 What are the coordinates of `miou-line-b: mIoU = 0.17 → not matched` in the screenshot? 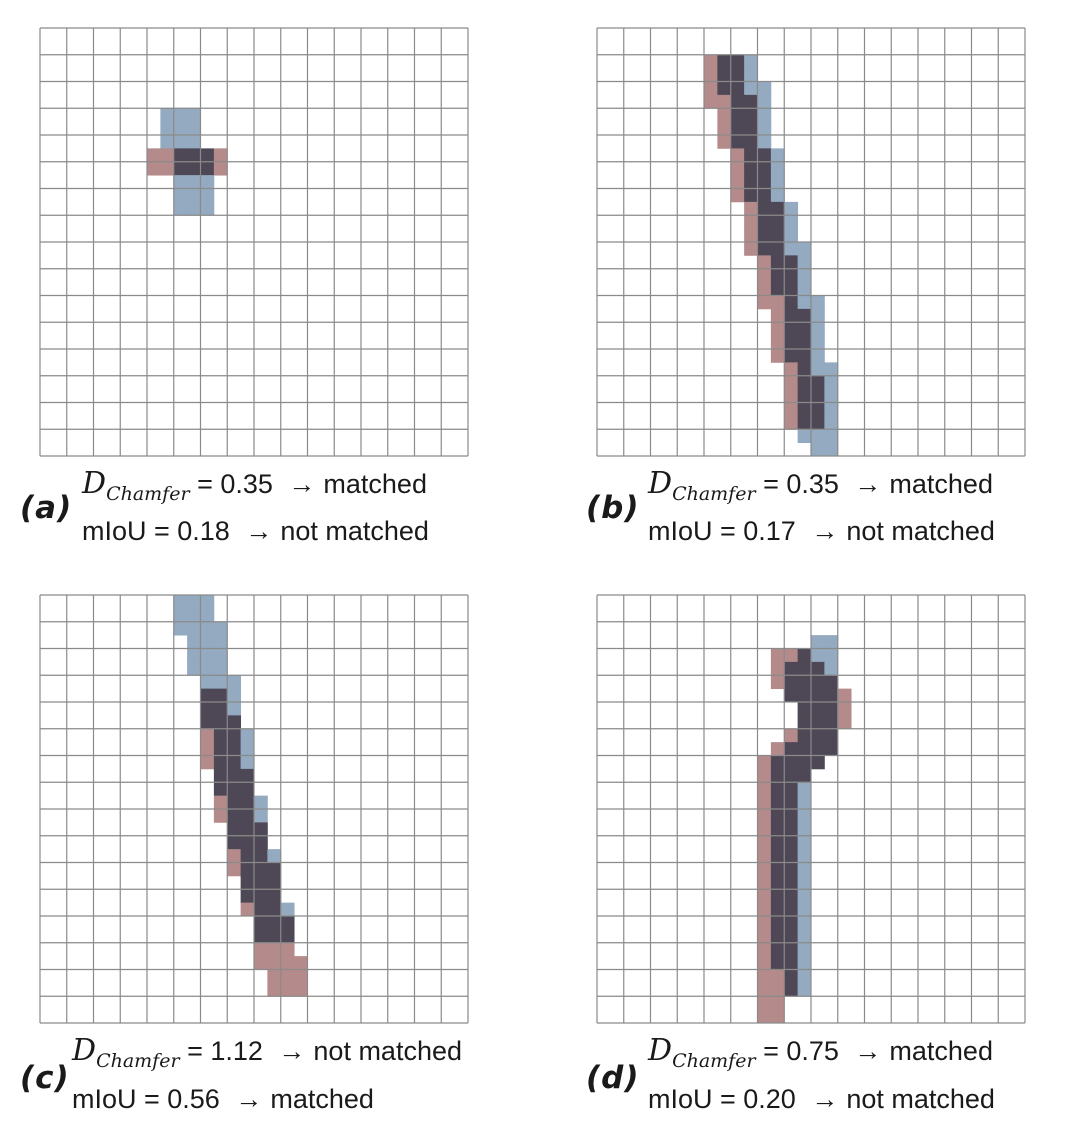 It's located at (821, 531).